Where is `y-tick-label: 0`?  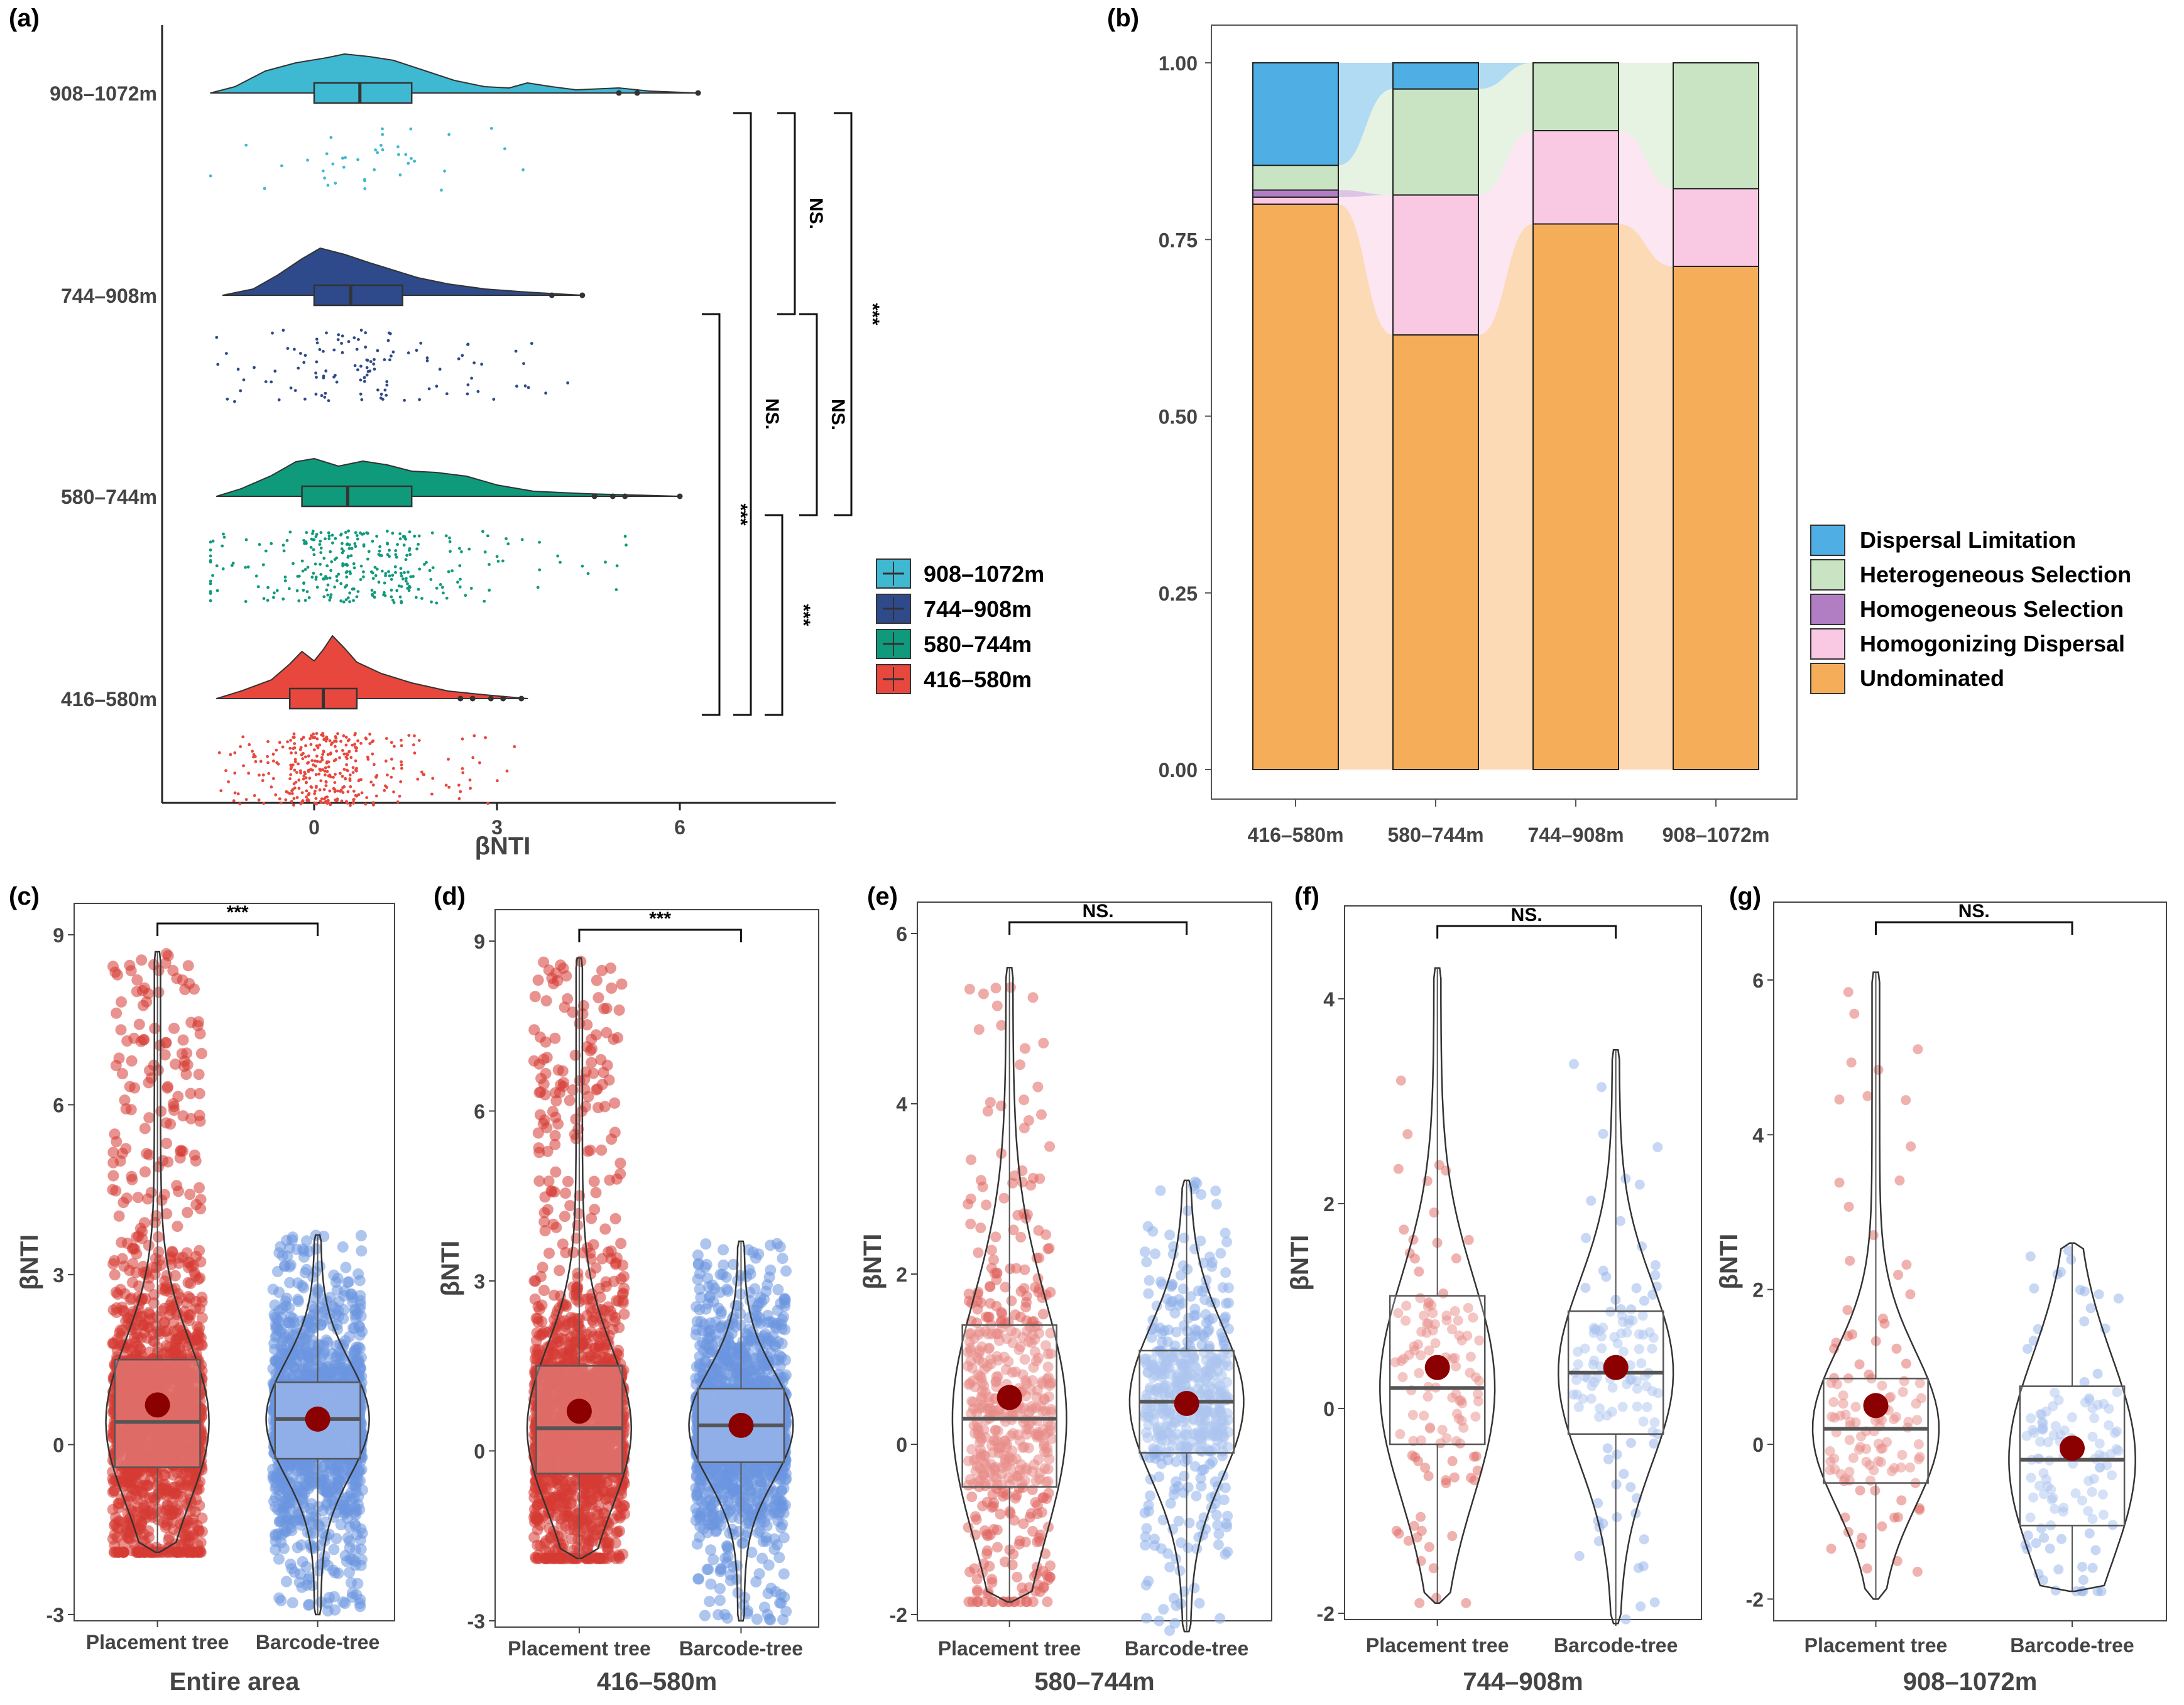
y-tick-label: 0 is located at coordinates (479, 1452).